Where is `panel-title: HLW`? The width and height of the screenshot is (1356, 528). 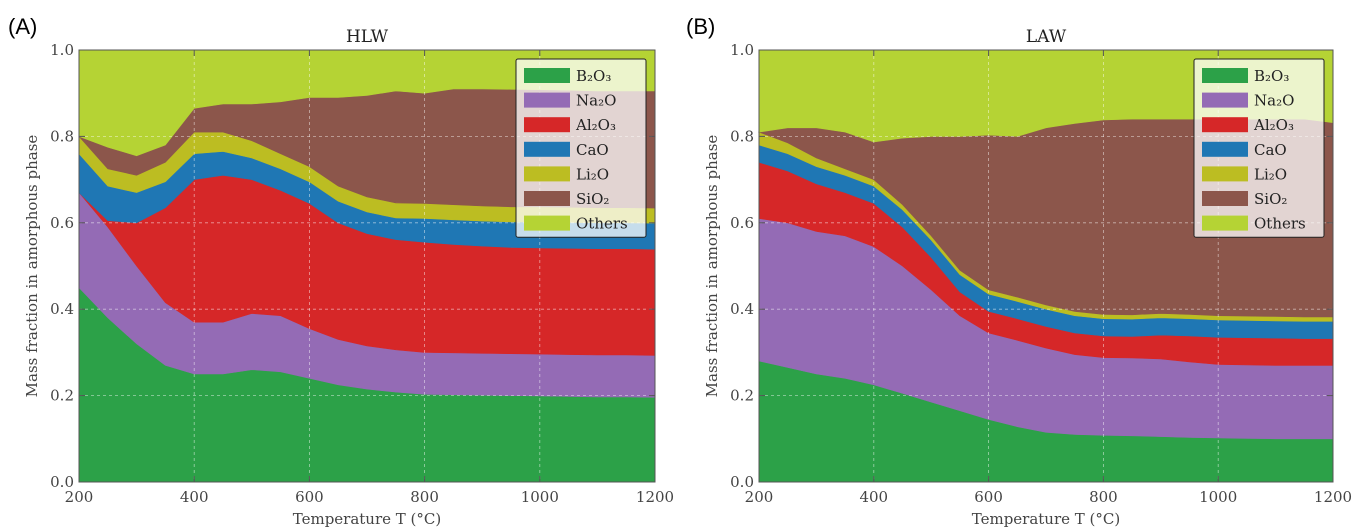
panel-title: HLW is located at coordinates (367, 37).